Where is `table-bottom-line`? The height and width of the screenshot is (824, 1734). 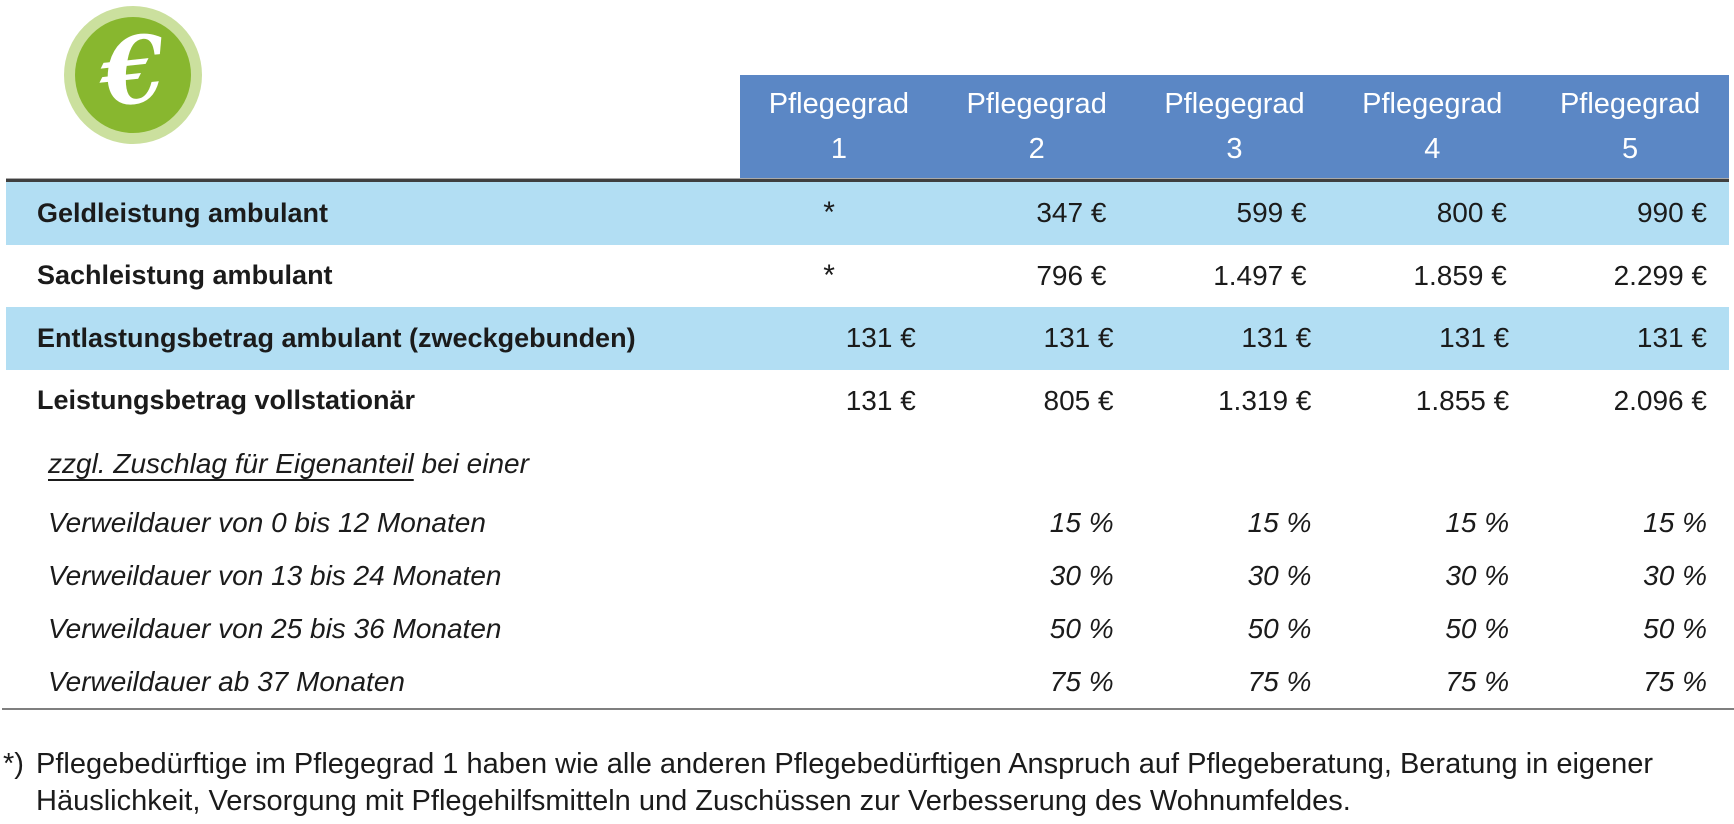 table-bottom-line is located at coordinates (868, 709).